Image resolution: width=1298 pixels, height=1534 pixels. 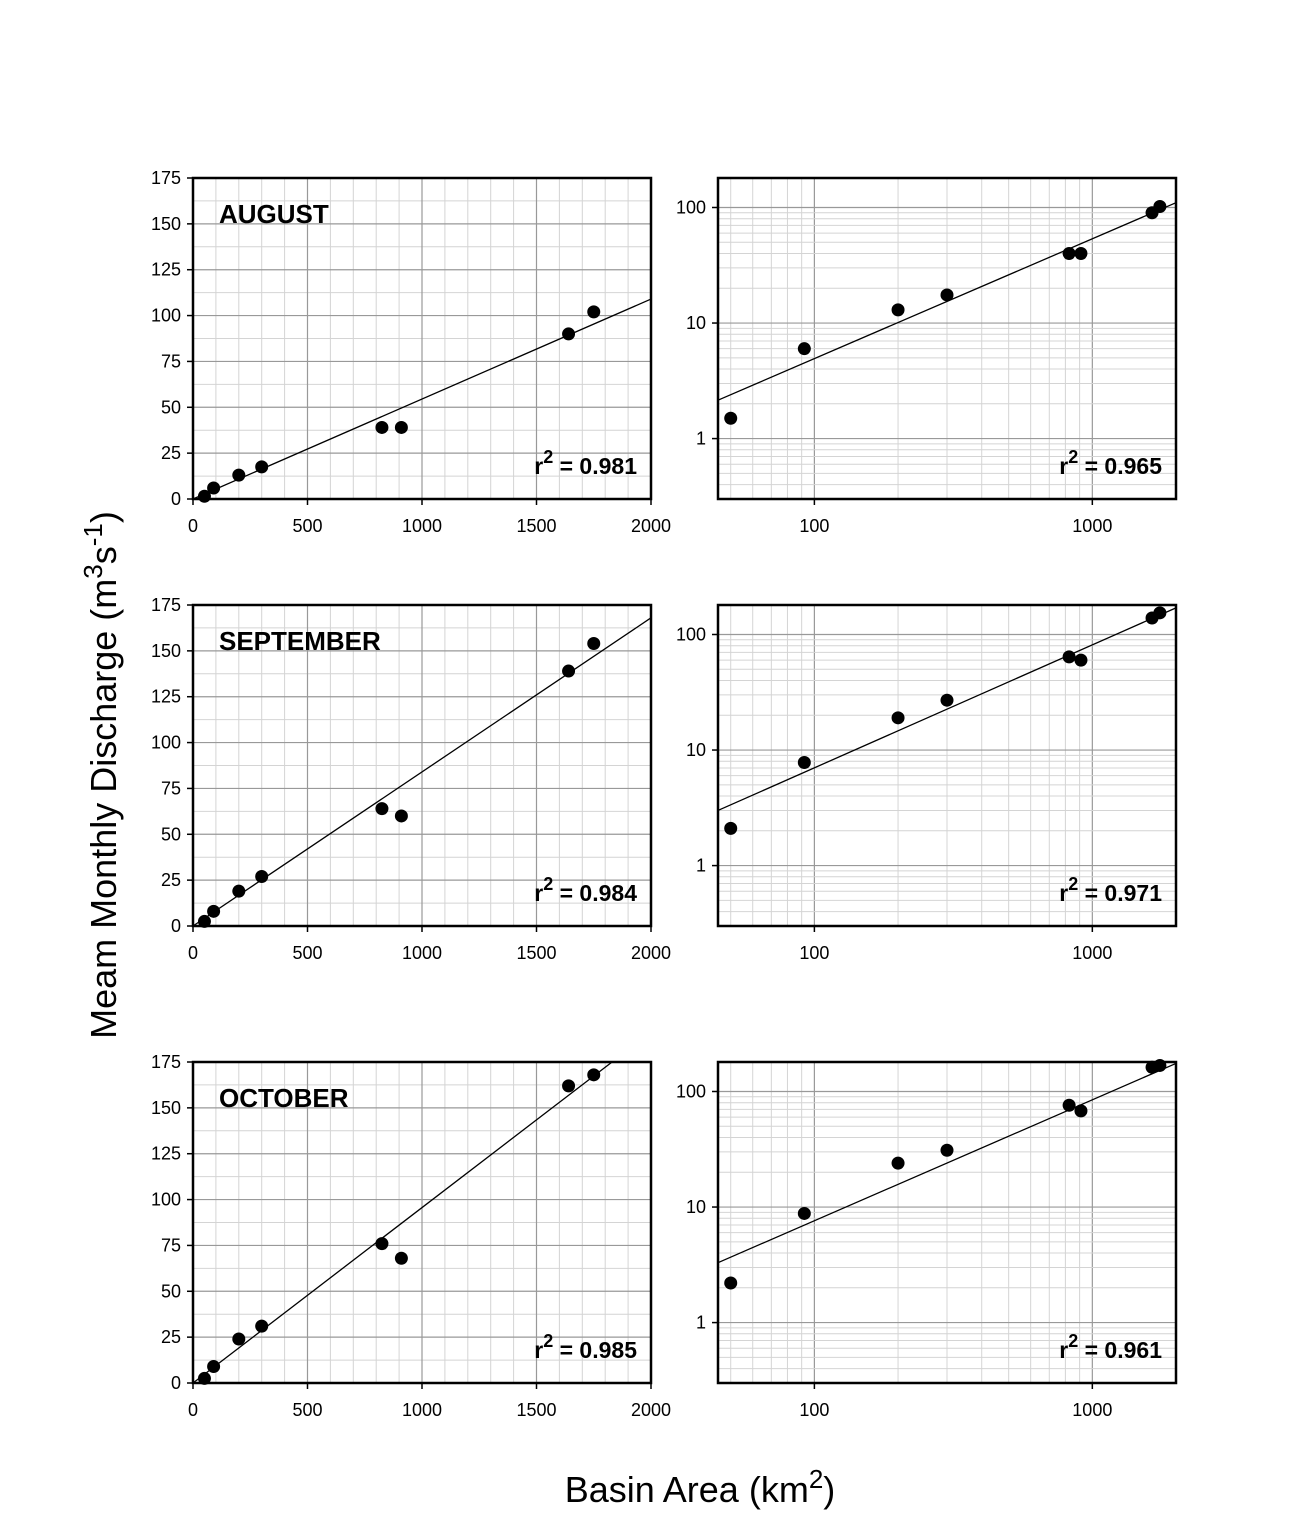 I want to click on r-squared-label: r2 = 0.965, so click(x=1110, y=463).